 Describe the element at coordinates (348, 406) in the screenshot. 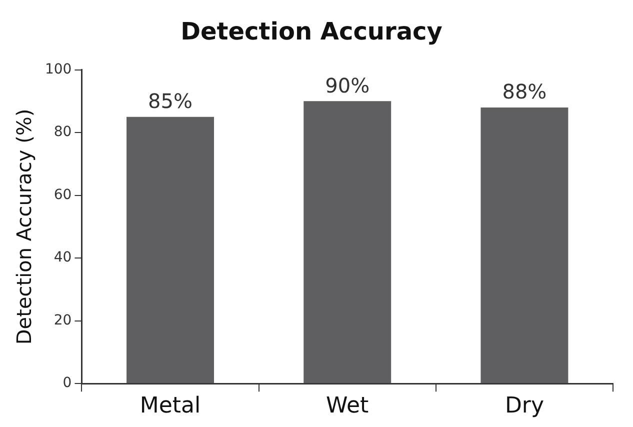

I see `x-tick-label: Wet` at that location.